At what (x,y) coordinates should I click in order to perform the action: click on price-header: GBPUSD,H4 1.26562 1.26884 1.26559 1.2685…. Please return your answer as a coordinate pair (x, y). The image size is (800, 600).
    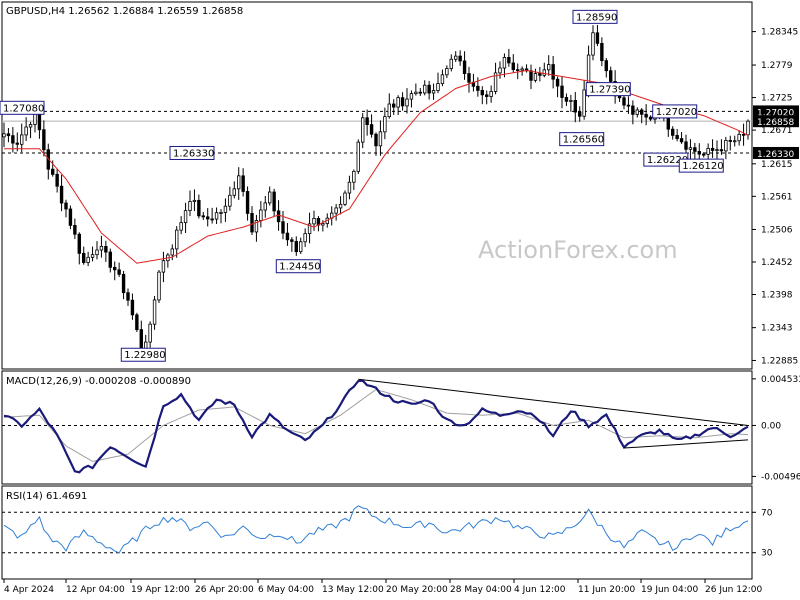
    Looking at the image, I should click on (124, 11).